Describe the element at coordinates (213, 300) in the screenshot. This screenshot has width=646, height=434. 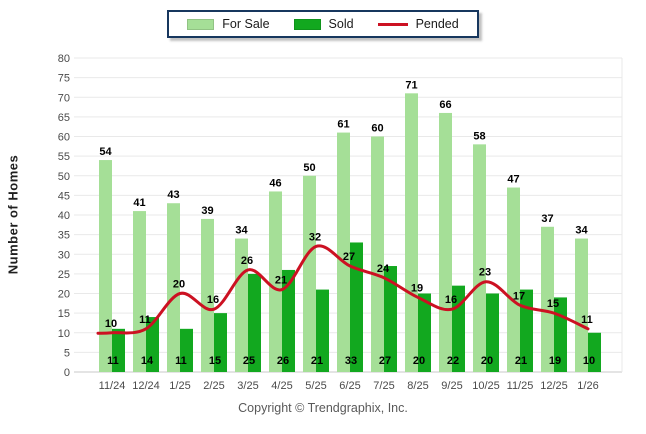
I see `pended-value-label: 16` at that location.